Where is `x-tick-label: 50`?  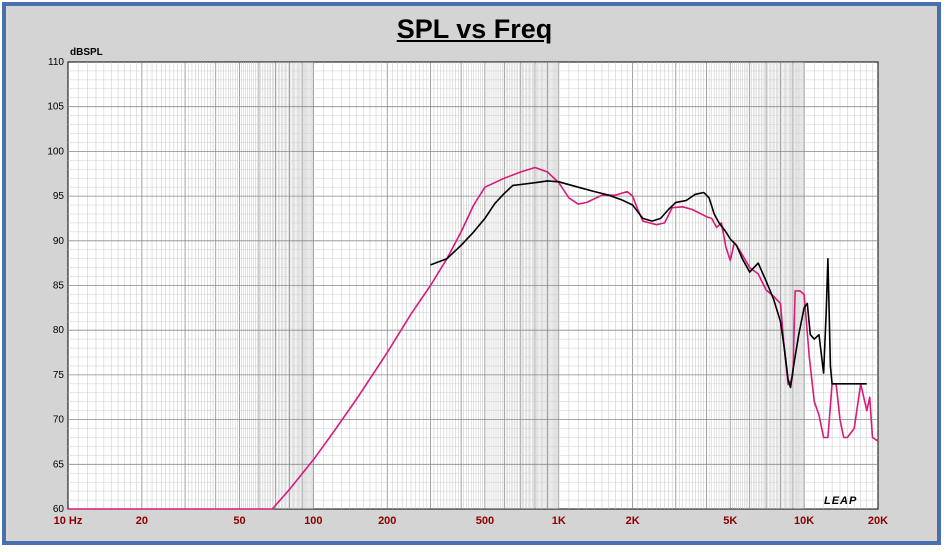 x-tick-label: 50 is located at coordinates (239, 521).